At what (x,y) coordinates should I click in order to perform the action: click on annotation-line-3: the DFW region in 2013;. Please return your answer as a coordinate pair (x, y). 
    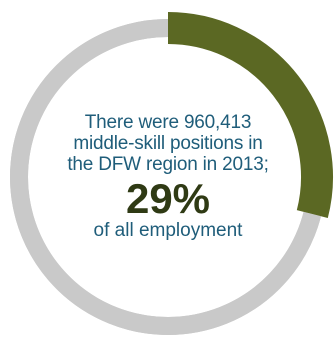
    Looking at the image, I should click on (168, 164).